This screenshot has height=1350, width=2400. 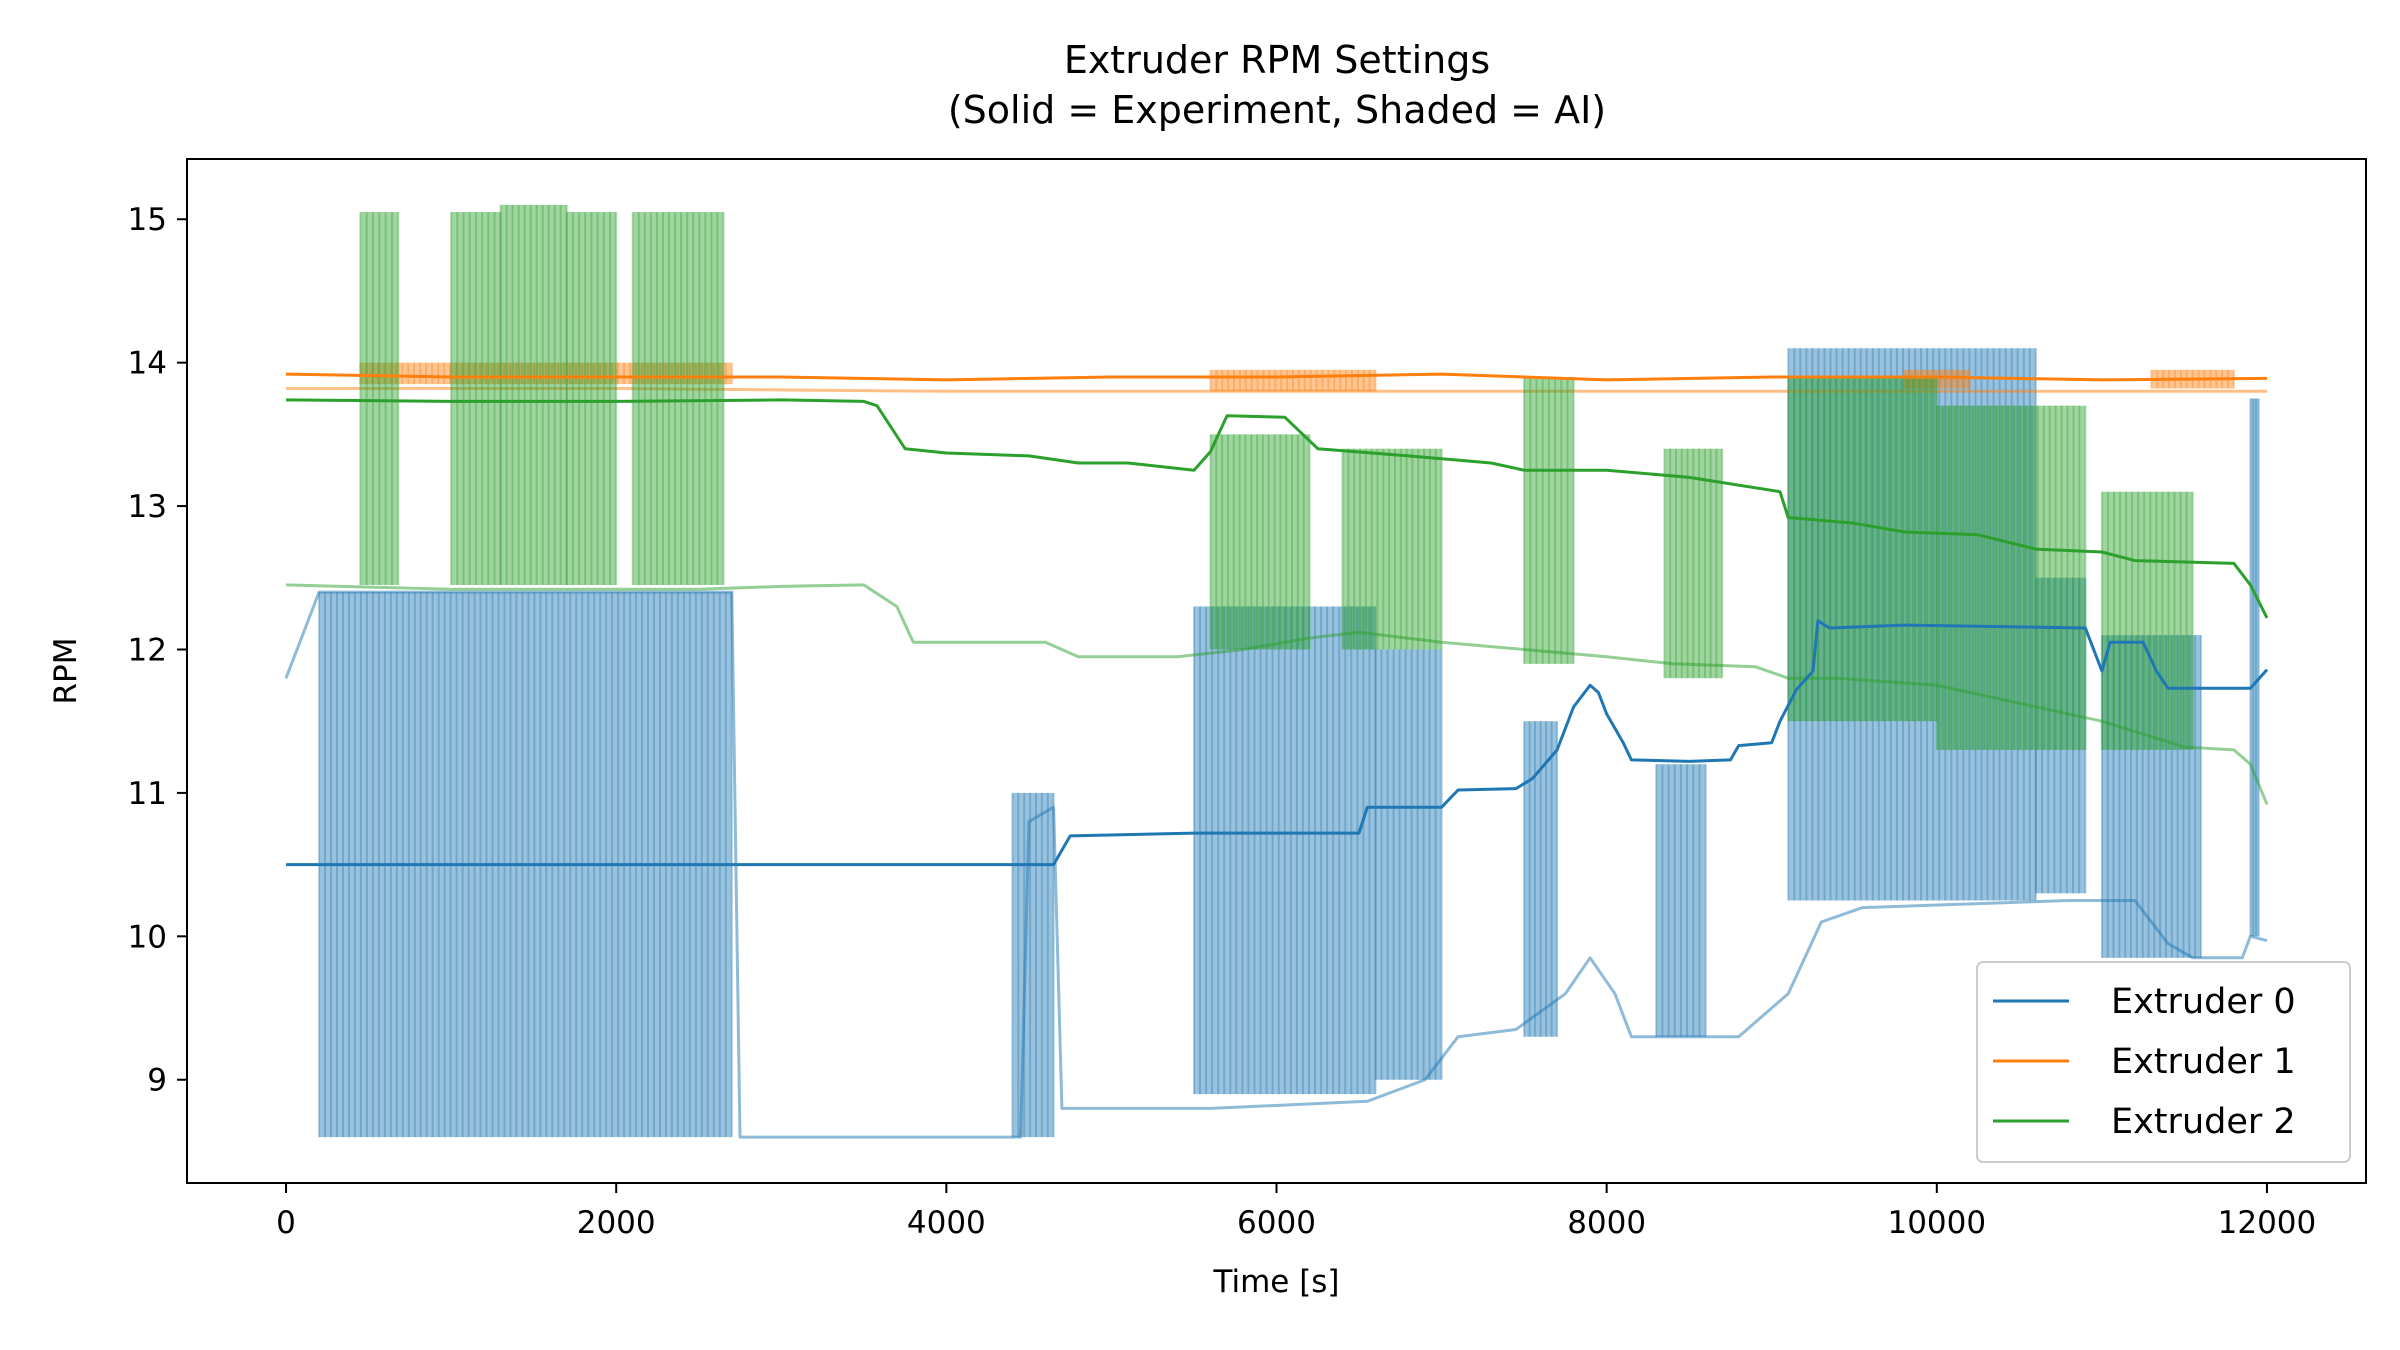 I want to click on legend-label: Extruder 0, so click(x=2203, y=1002).